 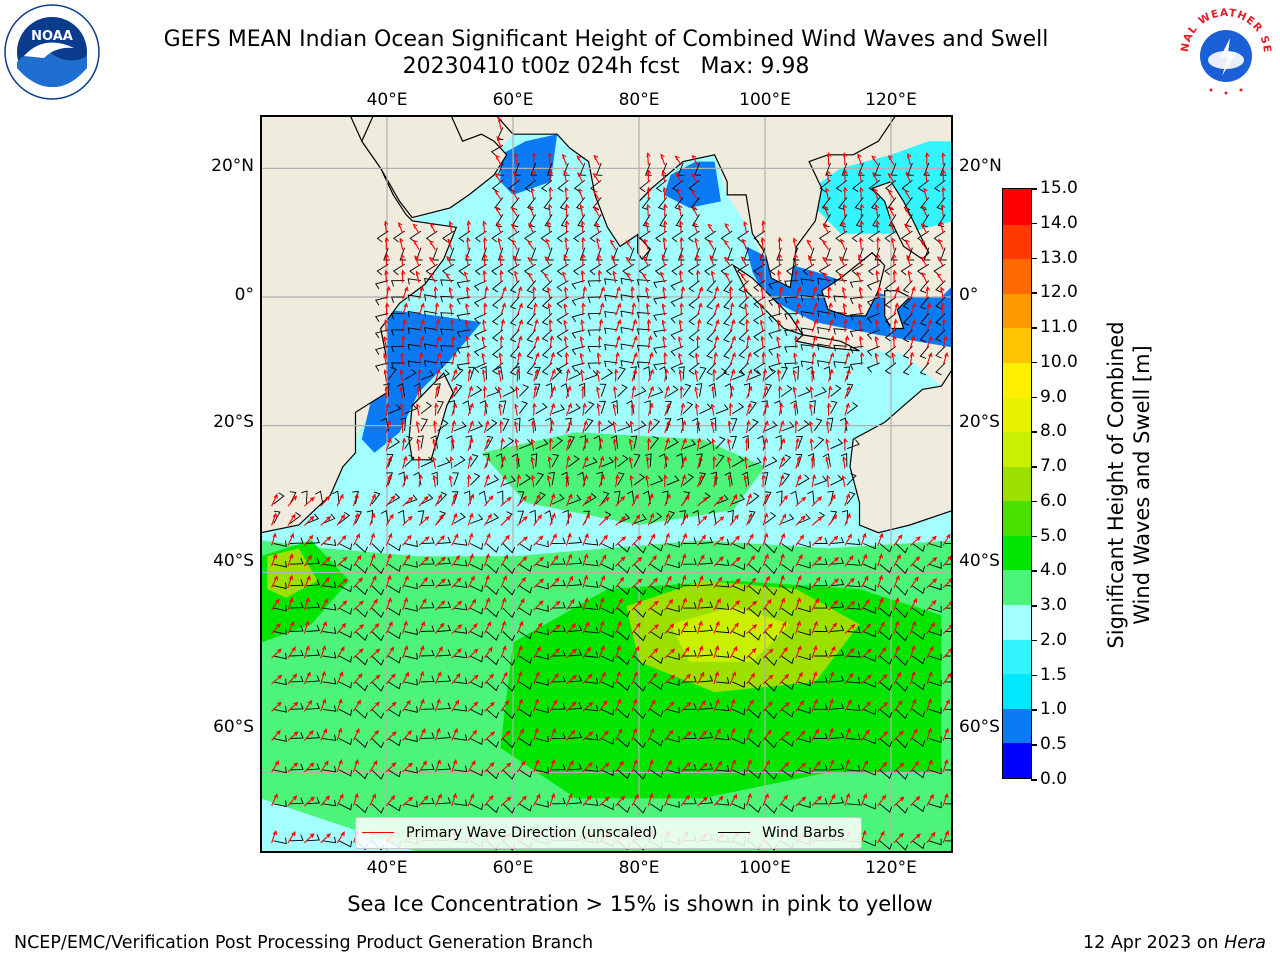 What do you see at coordinates (1054, 535) in the screenshot?
I see `colorbar-tick-label: 5.0` at bounding box center [1054, 535].